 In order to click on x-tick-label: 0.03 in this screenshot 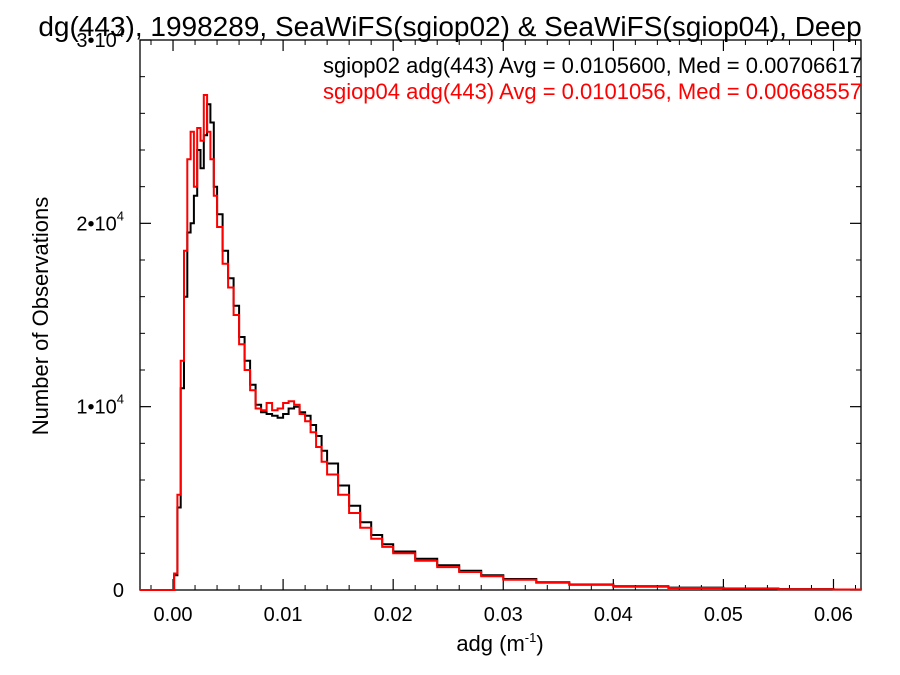, I will do `click(503, 615)`.